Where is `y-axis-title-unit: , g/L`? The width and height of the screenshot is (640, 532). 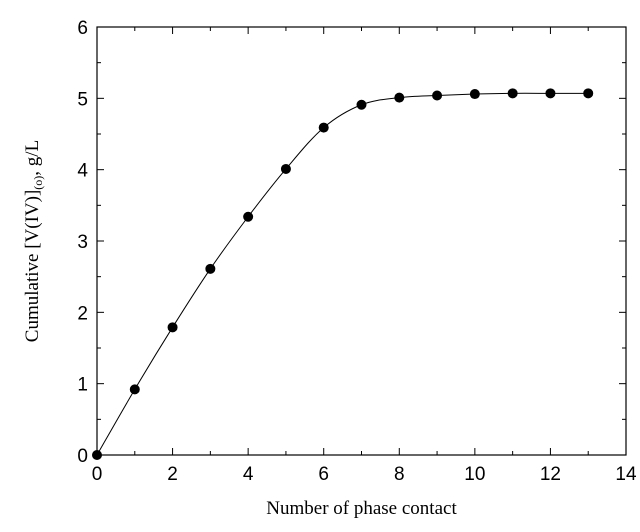
y-axis-title-unit: , g/L is located at coordinates (32, 158).